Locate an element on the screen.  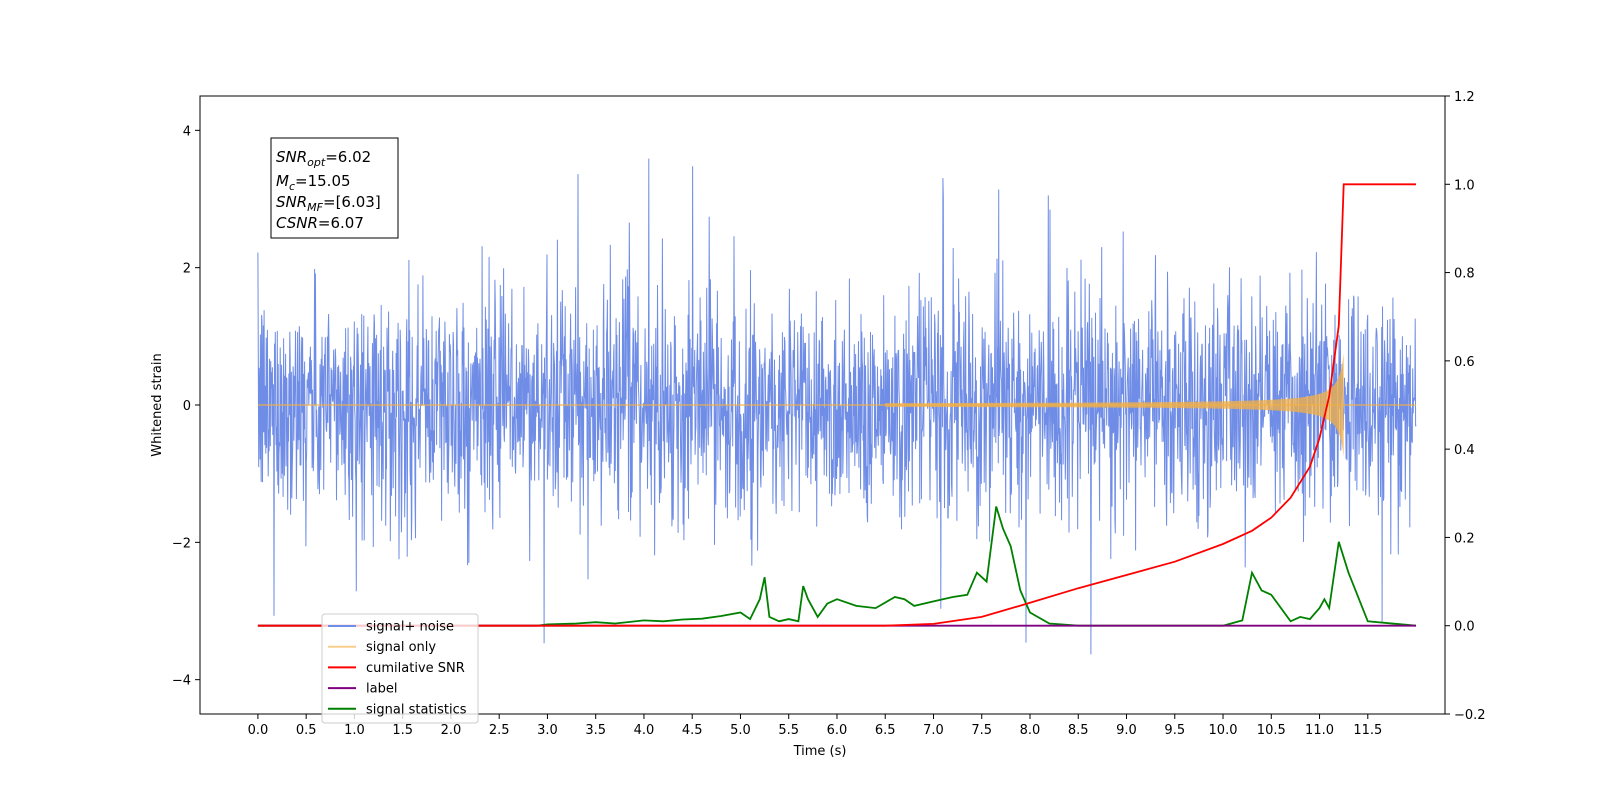
x-tick-label: 2.0 is located at coordinates (451, 730).